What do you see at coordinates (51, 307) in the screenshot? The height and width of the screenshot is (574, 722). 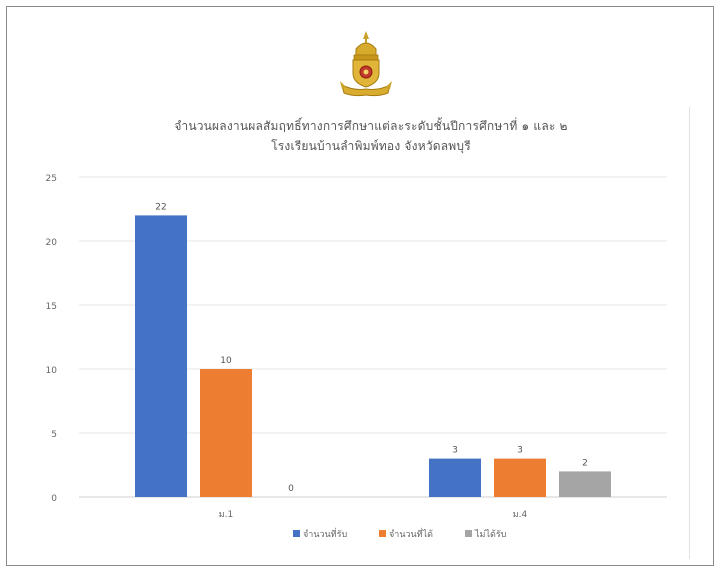 I see `y-tick-label: 15` at bounding box center [51, 307].